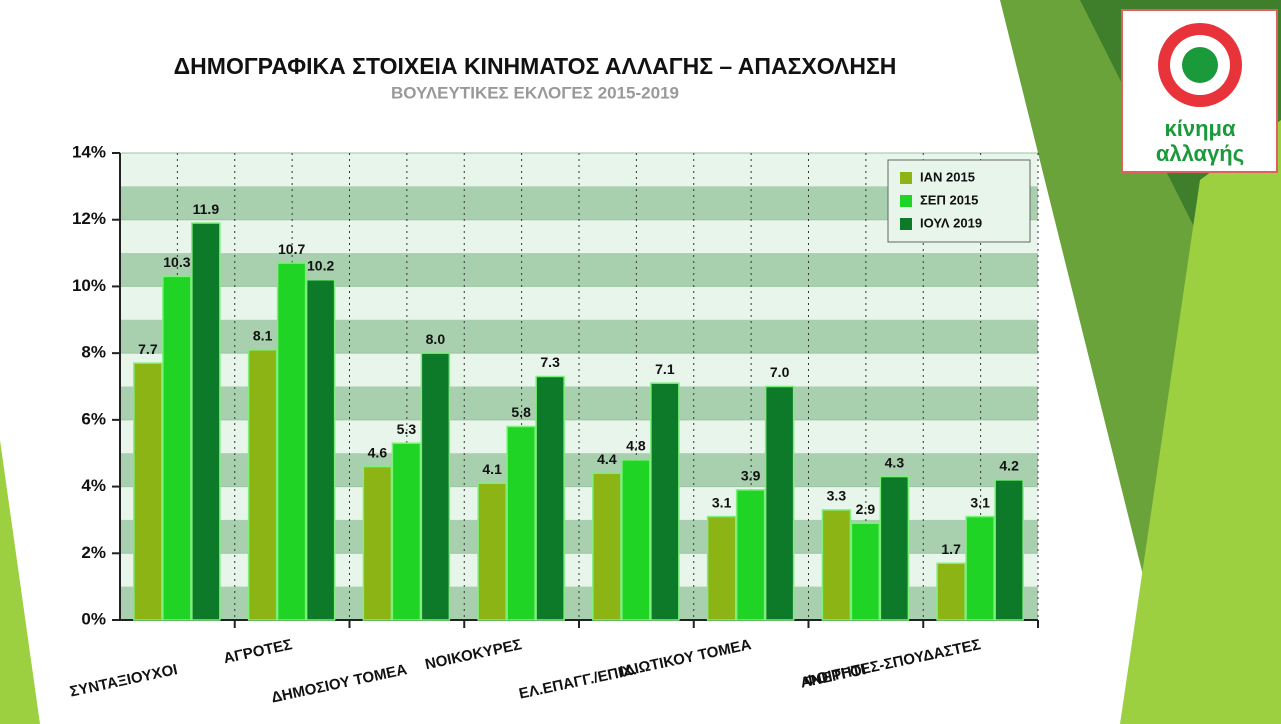  Describe the element at coordinates (951, 222) in the screenshot. I see `legend-label: ΙΟΥΛ 2019` at that location.